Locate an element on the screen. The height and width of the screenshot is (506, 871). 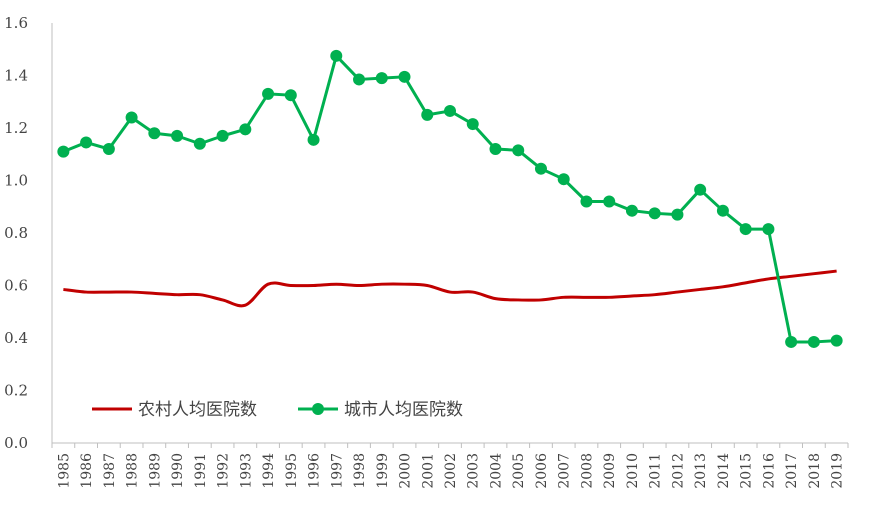
x-tick-label: 2006 is located at coordinates (542, 471).